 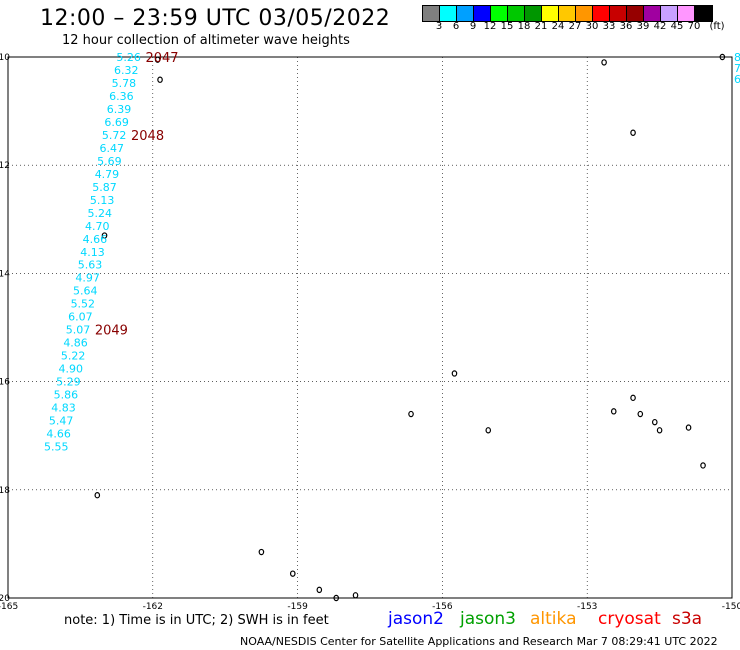 I want to click on pass-number-label: 2048, so click(x=147, y=136).